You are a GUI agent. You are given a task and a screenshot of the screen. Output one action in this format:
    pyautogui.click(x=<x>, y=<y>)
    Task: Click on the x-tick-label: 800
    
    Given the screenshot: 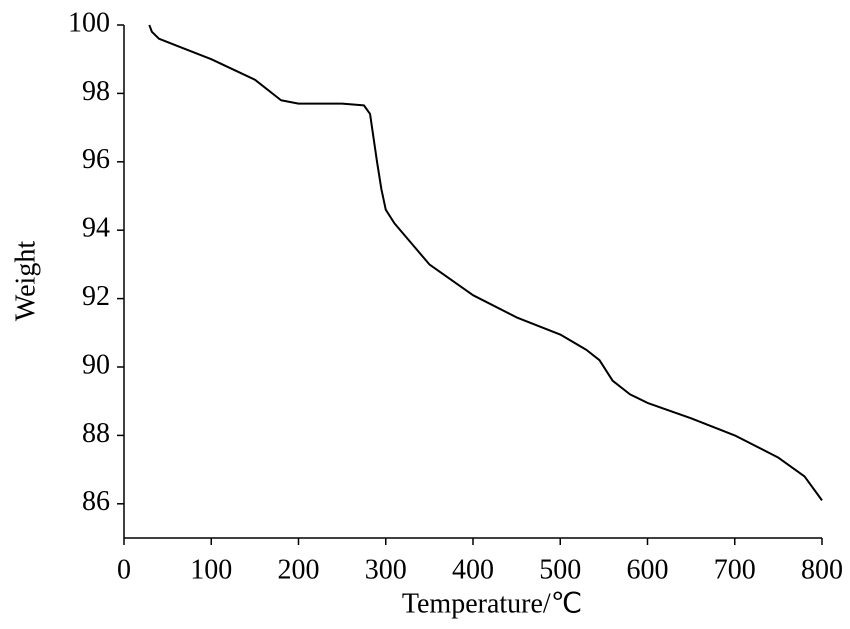 What is the action you would take?
    pyautogui.click(x=822, y=569)
    